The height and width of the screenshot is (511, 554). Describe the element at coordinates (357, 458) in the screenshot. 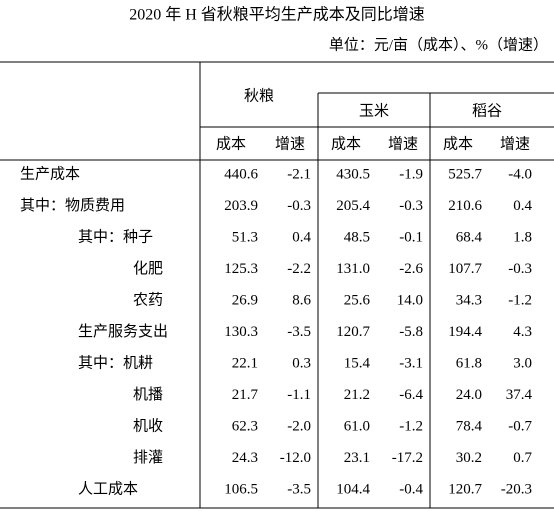

I see `cell: 23.1` at that location.